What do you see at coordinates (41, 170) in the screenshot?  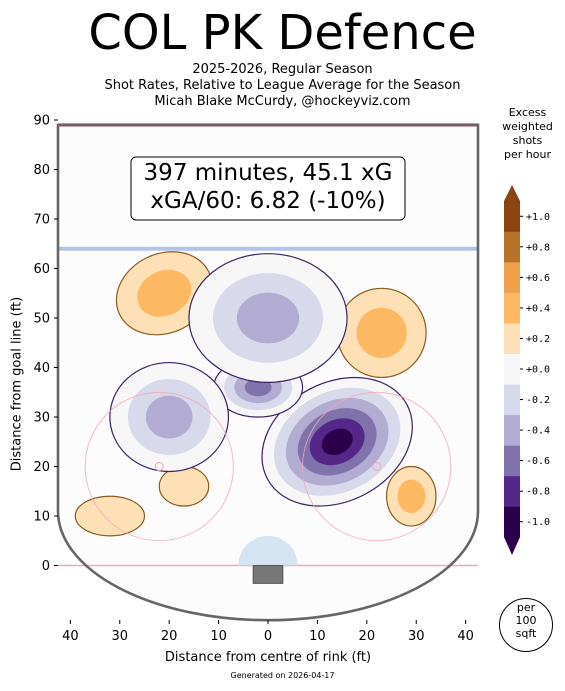 I see `y-tick-label-8: 80` at bounding box center [41, 170].